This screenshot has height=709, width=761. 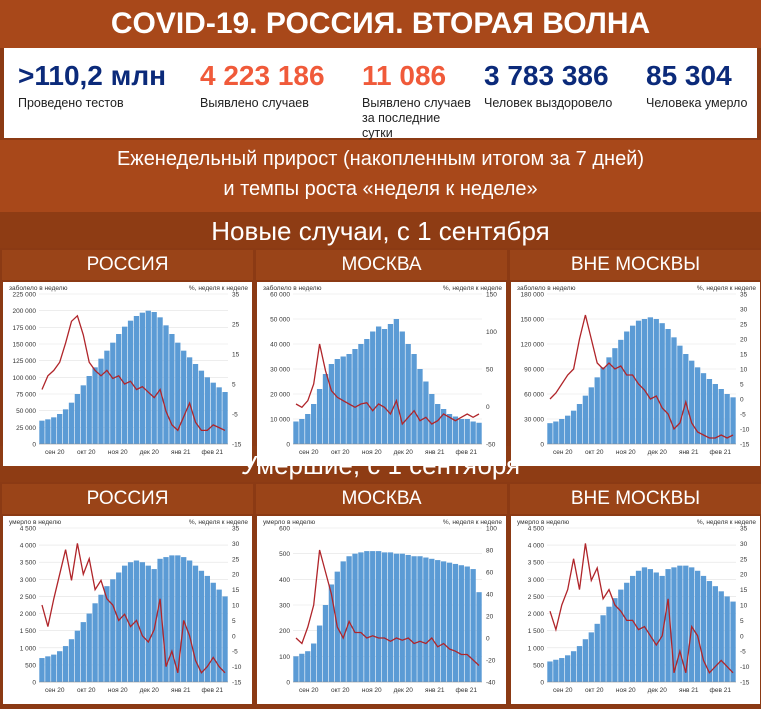 What do you see at coordinates (28, 529) in the screenshot?
I see `y-tick-label: 4 500` at bounding box center [28, 529].